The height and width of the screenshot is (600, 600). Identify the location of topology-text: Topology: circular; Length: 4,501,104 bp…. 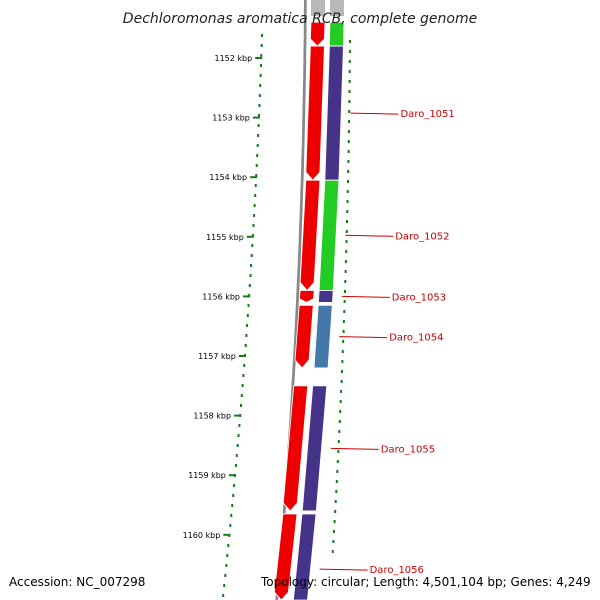
(426, 582).